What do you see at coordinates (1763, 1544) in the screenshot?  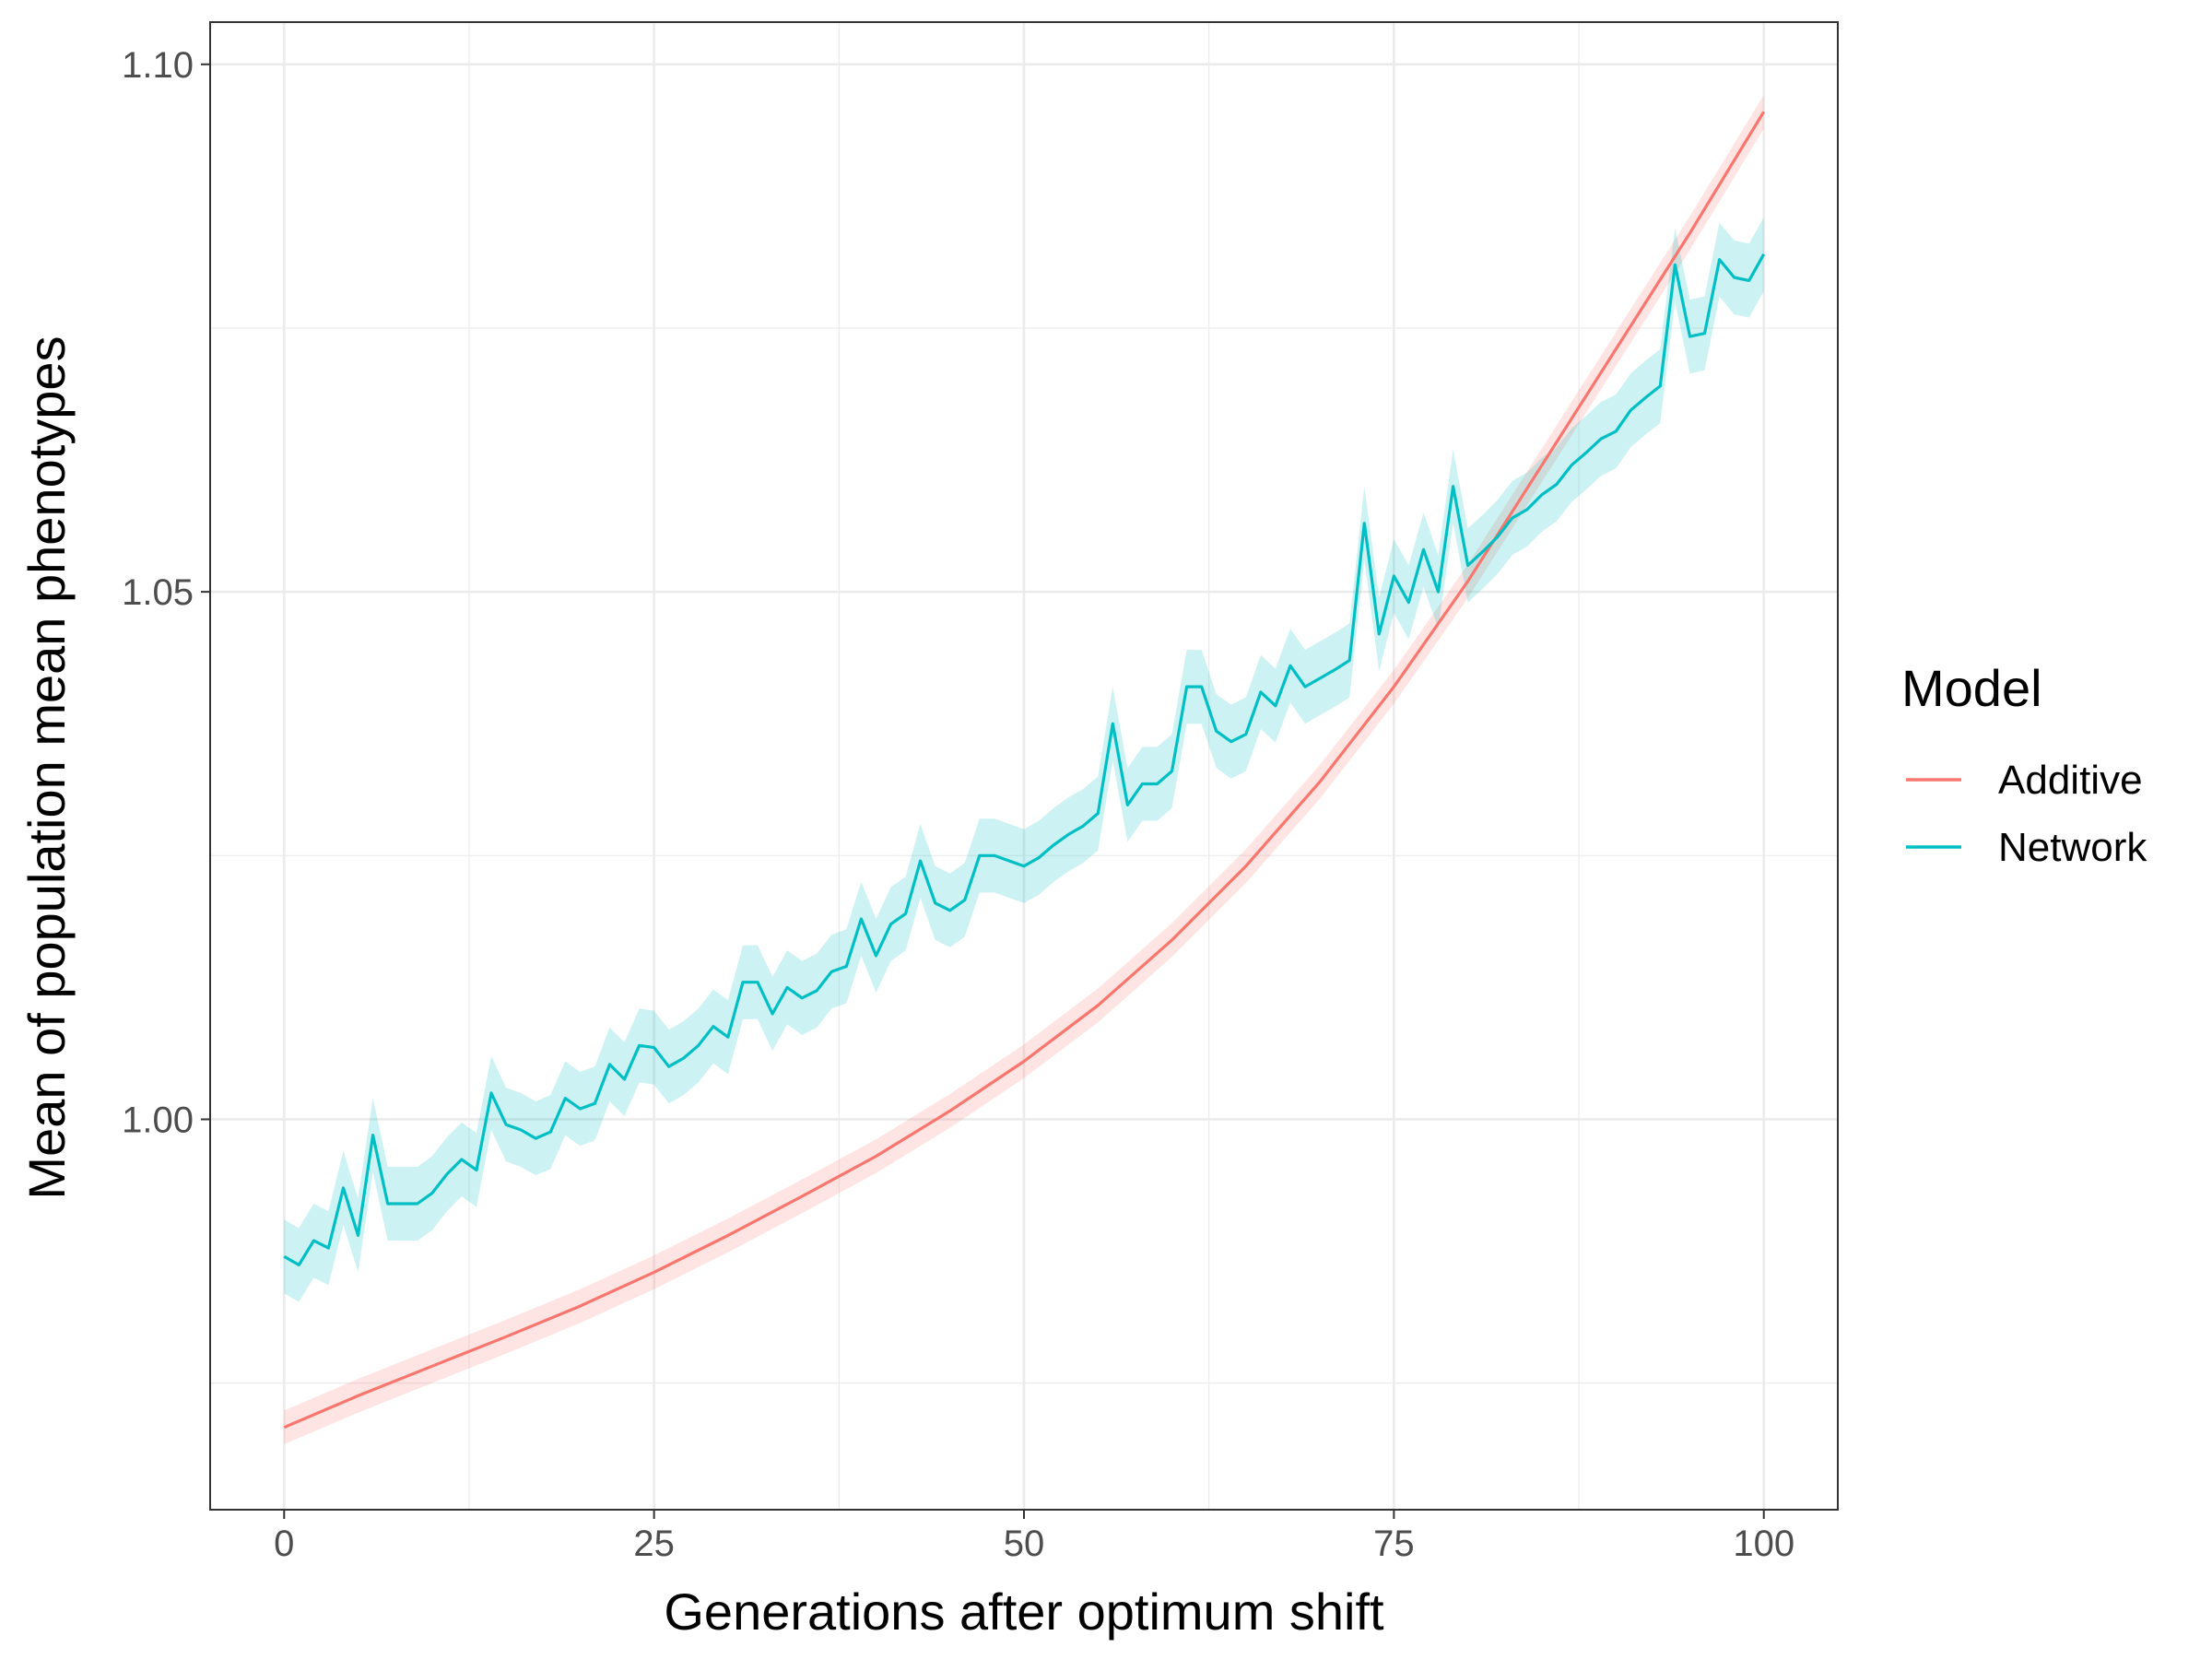 I see `x-tick-label: 100` at bounding box center [1763, 1544].